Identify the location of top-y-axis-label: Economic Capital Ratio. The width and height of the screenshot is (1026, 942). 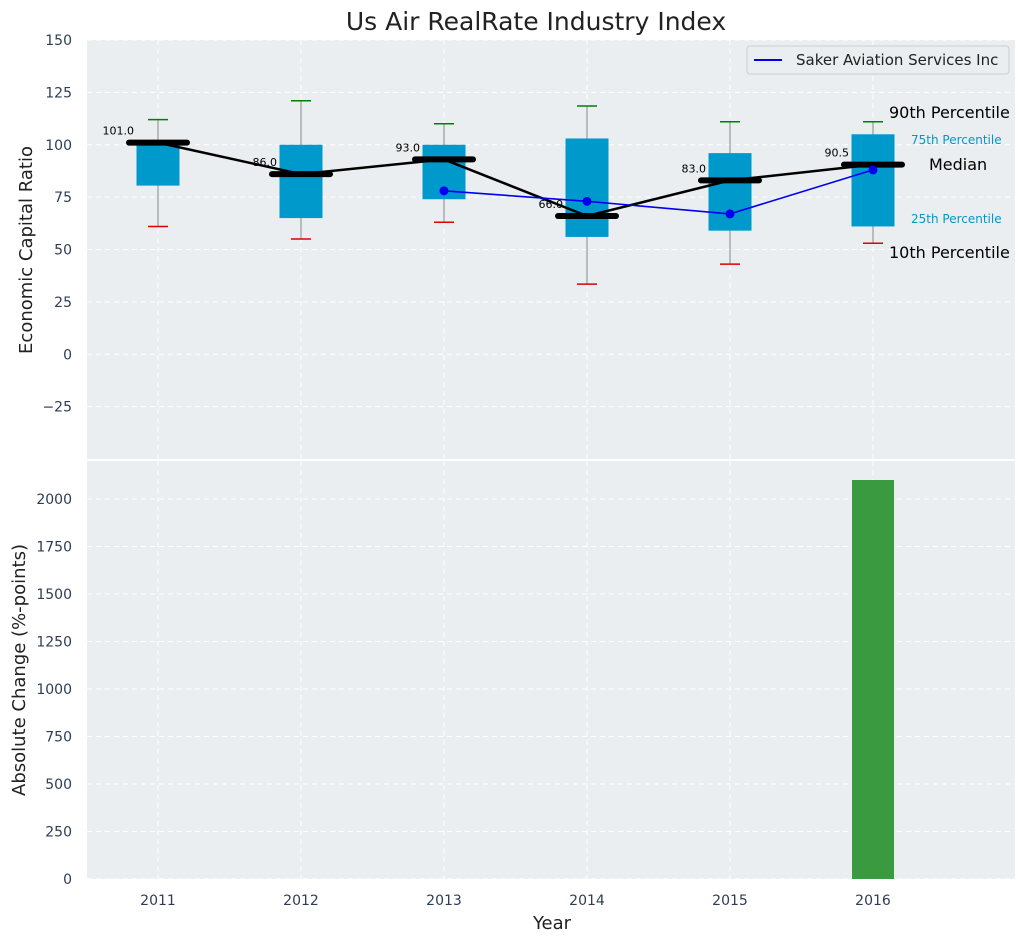
(26, 250).